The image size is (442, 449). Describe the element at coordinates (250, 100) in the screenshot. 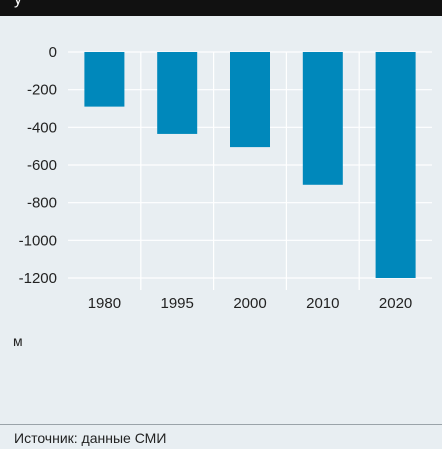

I see `bar-2000` at that location.